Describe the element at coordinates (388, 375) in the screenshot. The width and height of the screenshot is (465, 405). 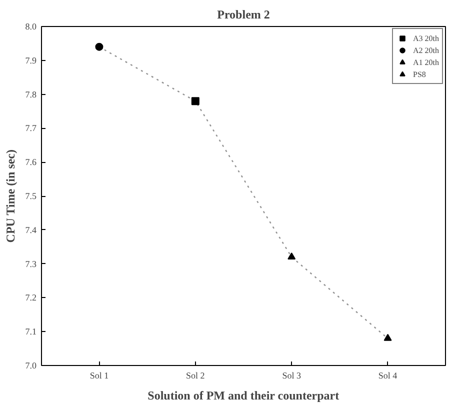
I see `x-tick-label: Sol 4` at that location.